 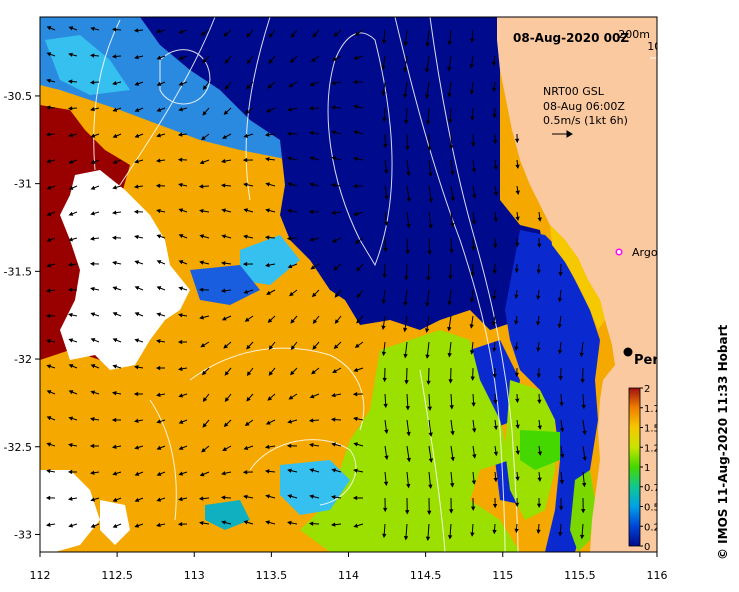 I want to click on perth-marker, so click(x=628, y=352).